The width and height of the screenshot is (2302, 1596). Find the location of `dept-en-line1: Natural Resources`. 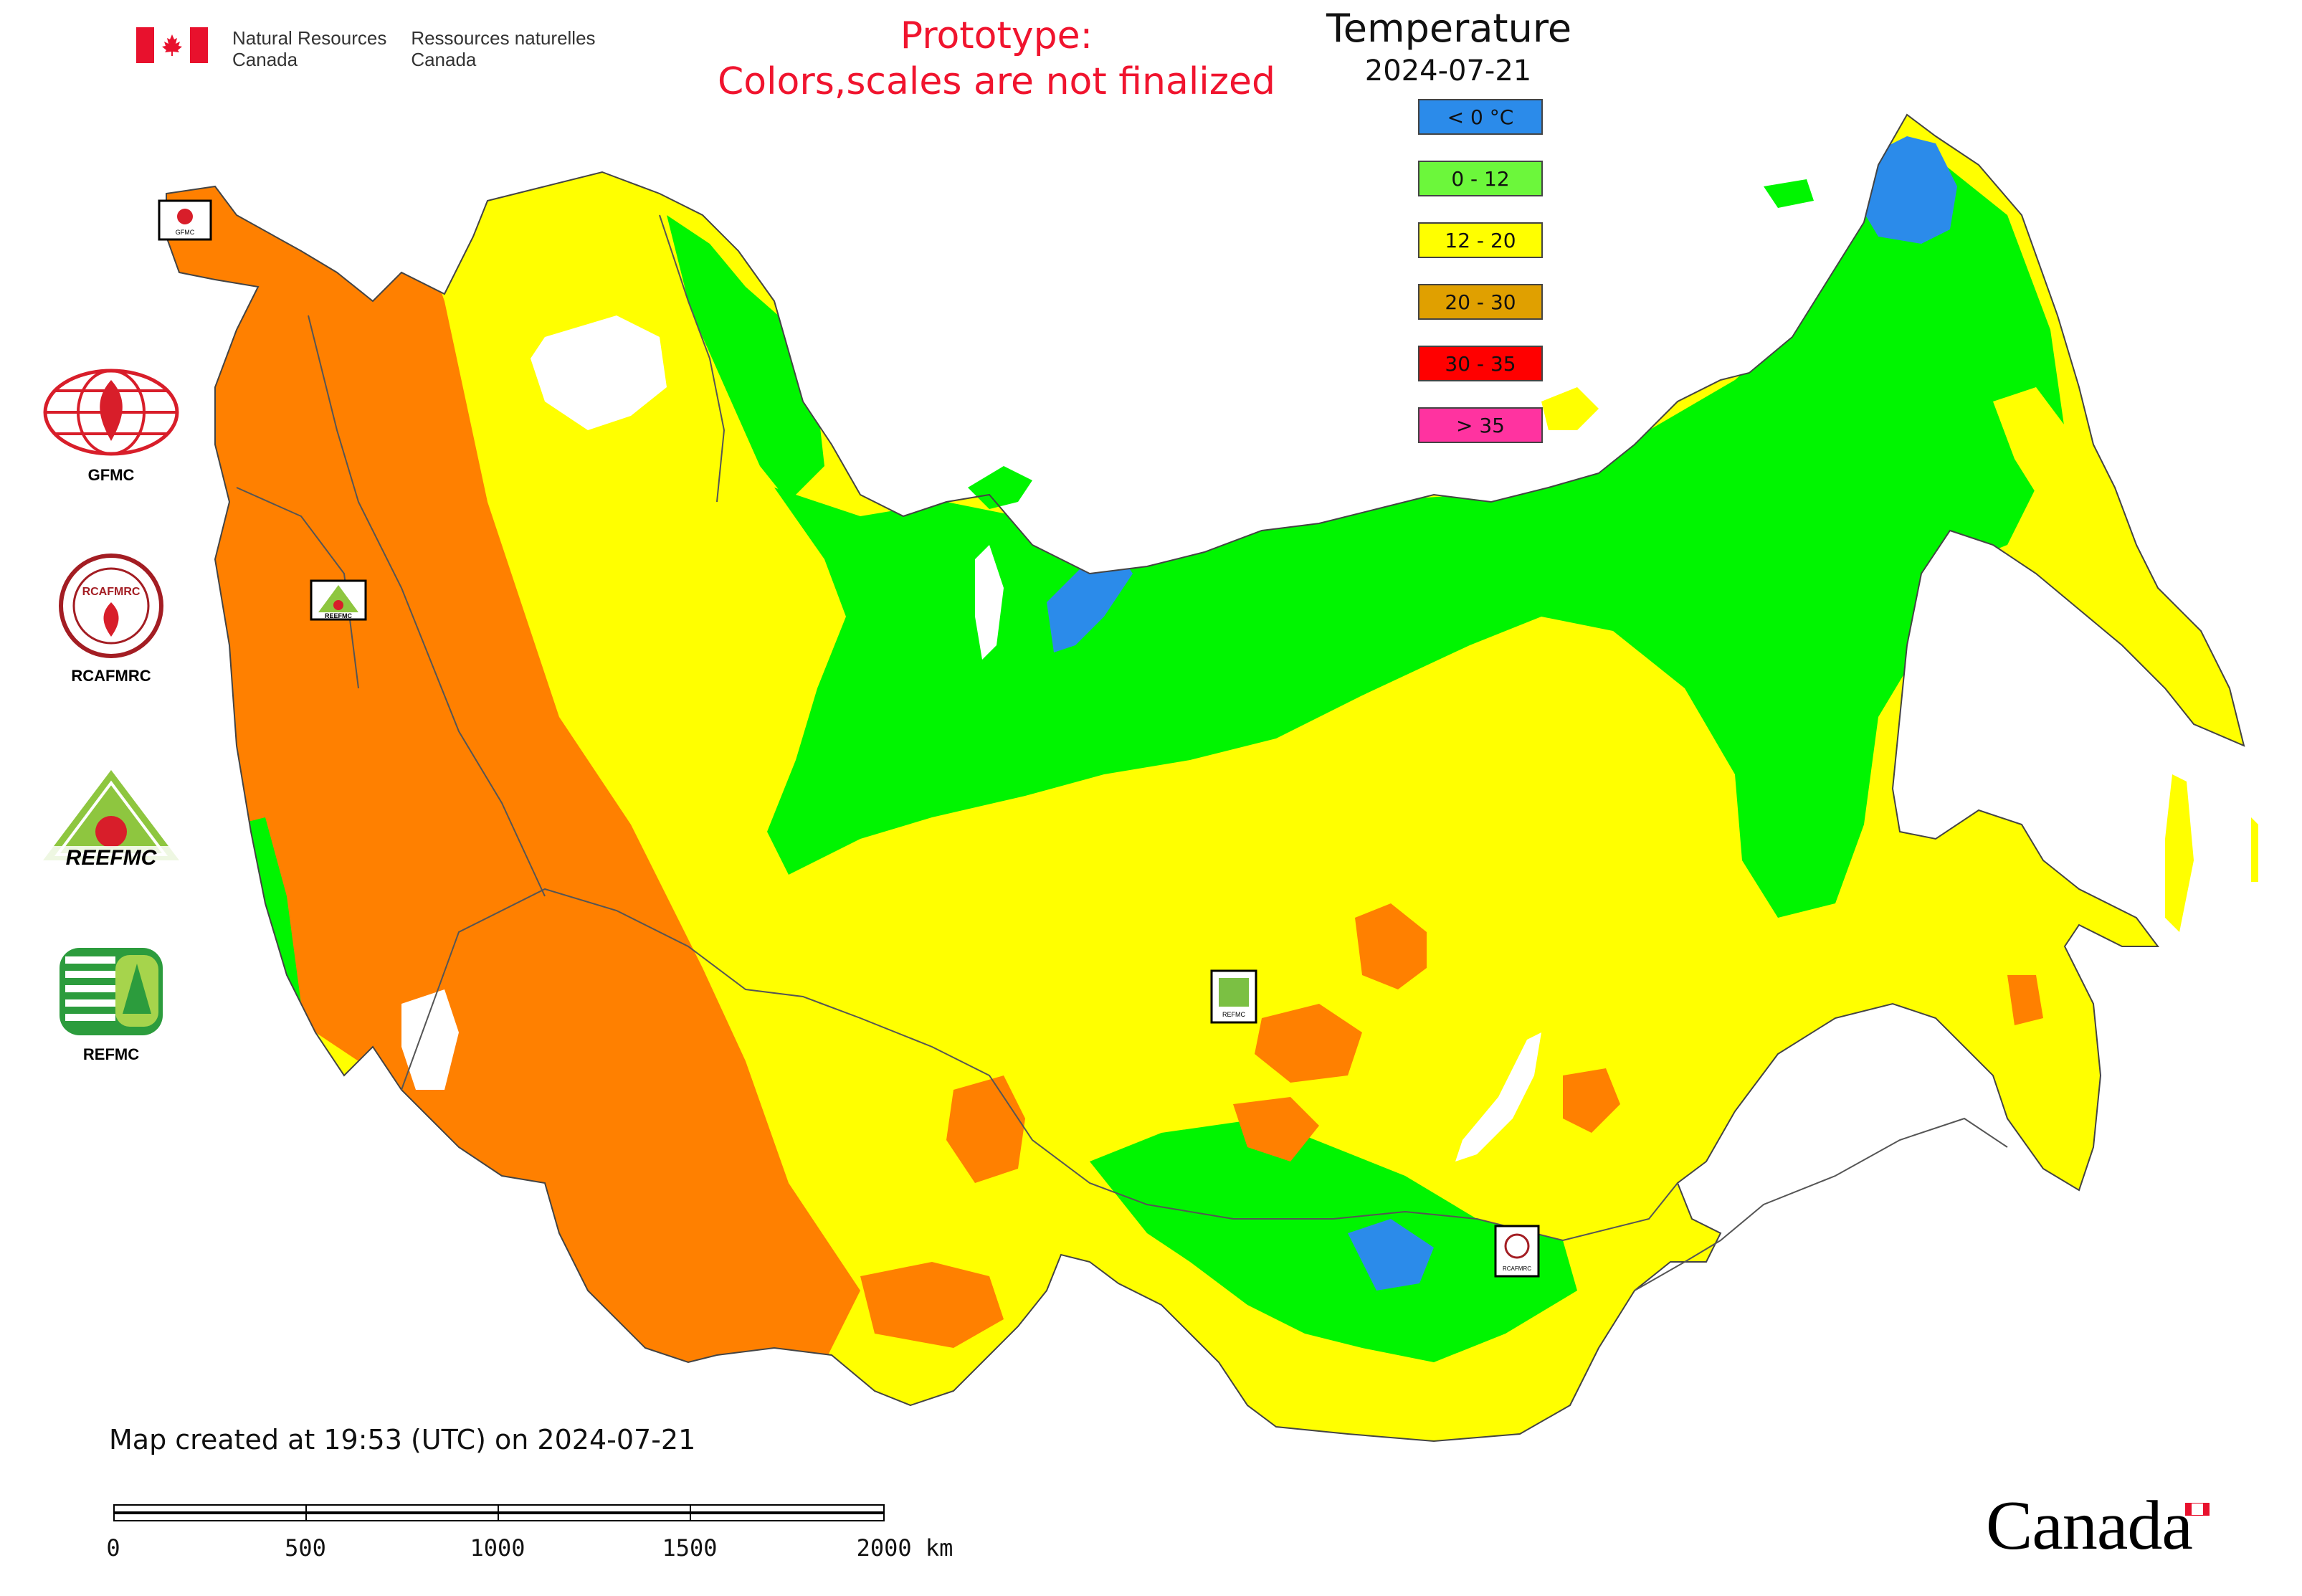

dept-en-line1: Natural Resources is located at coordinates (310, 38).